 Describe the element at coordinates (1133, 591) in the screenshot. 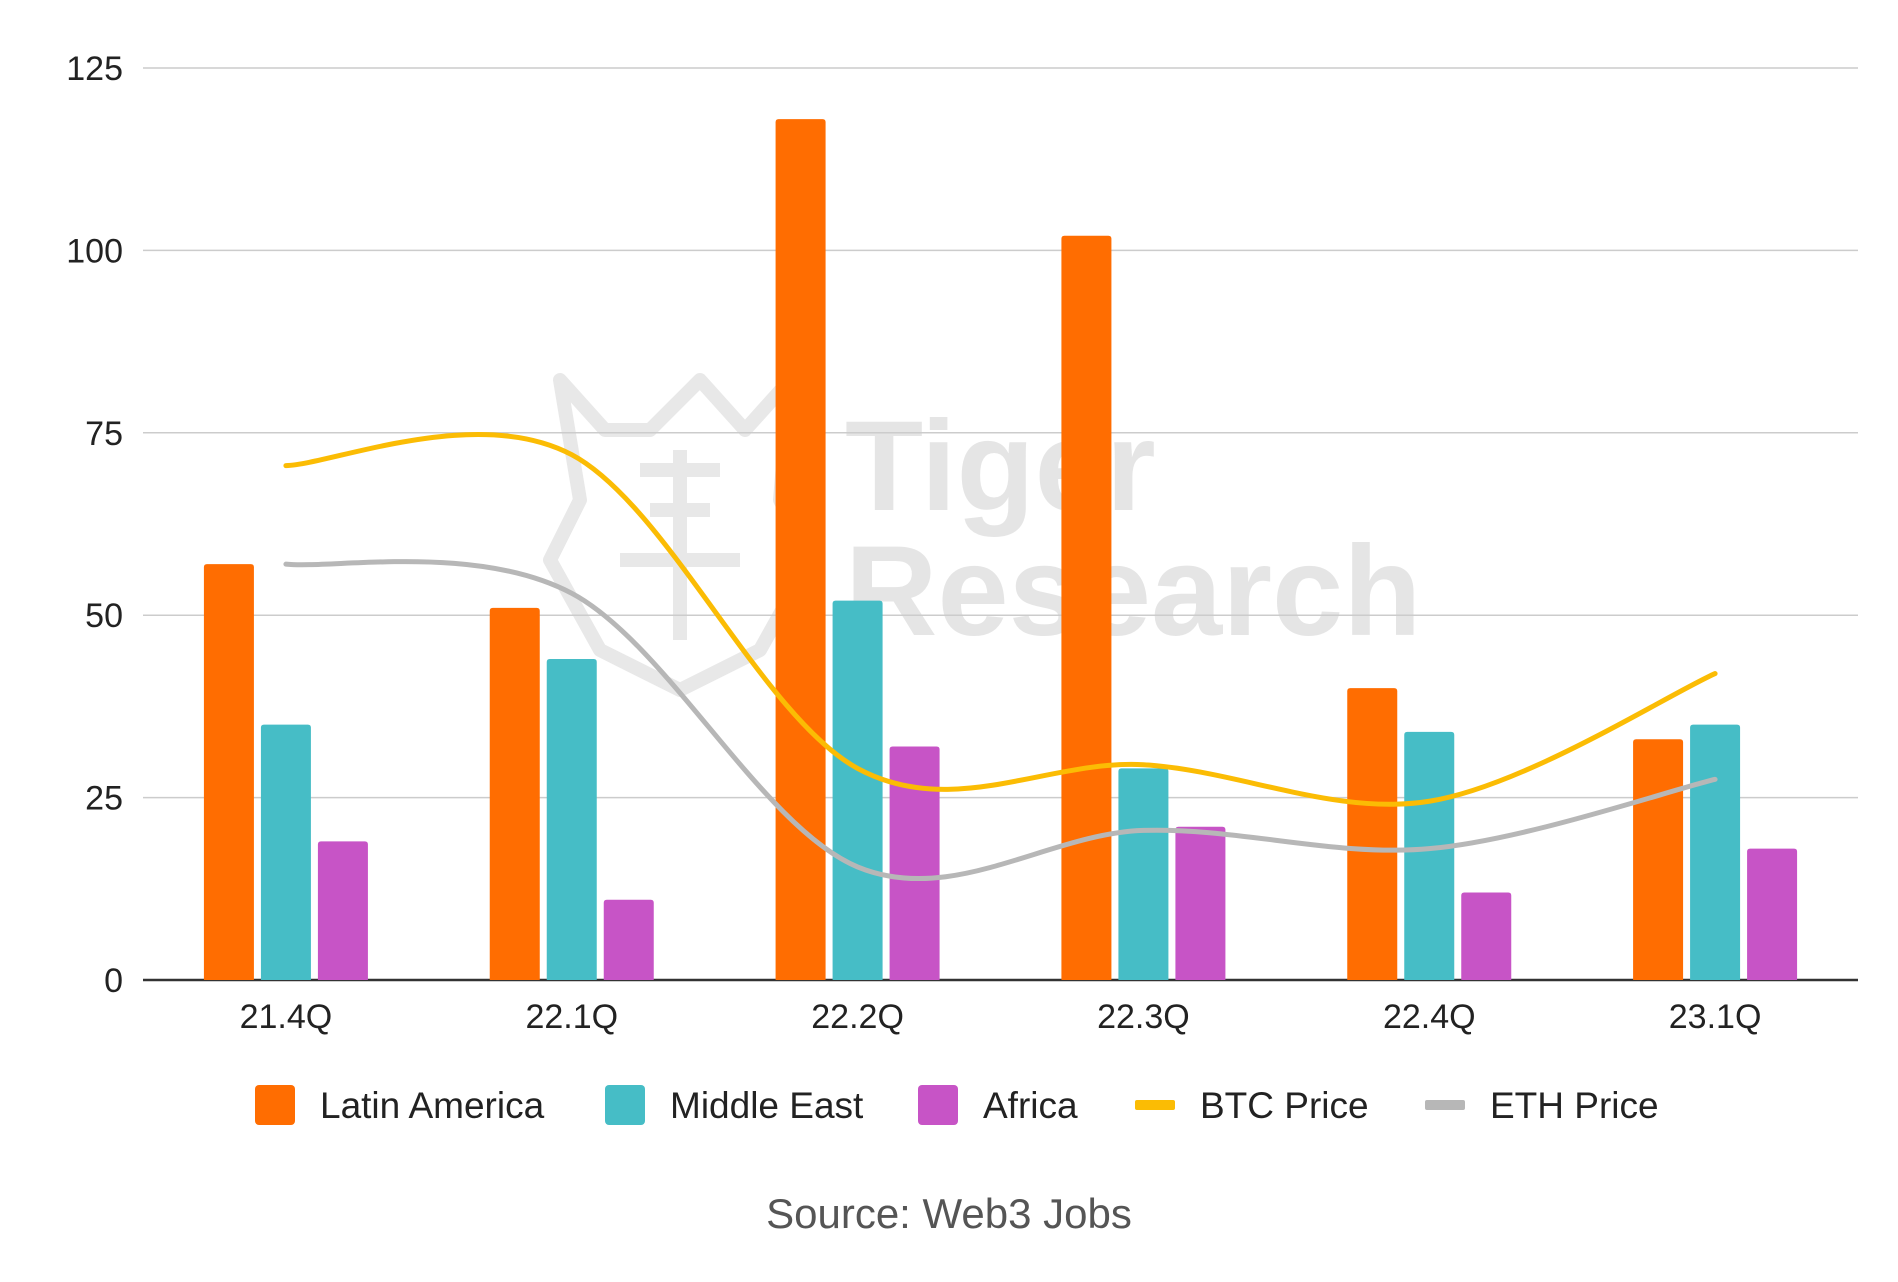

I see `watermark-line2: Research` at that location.